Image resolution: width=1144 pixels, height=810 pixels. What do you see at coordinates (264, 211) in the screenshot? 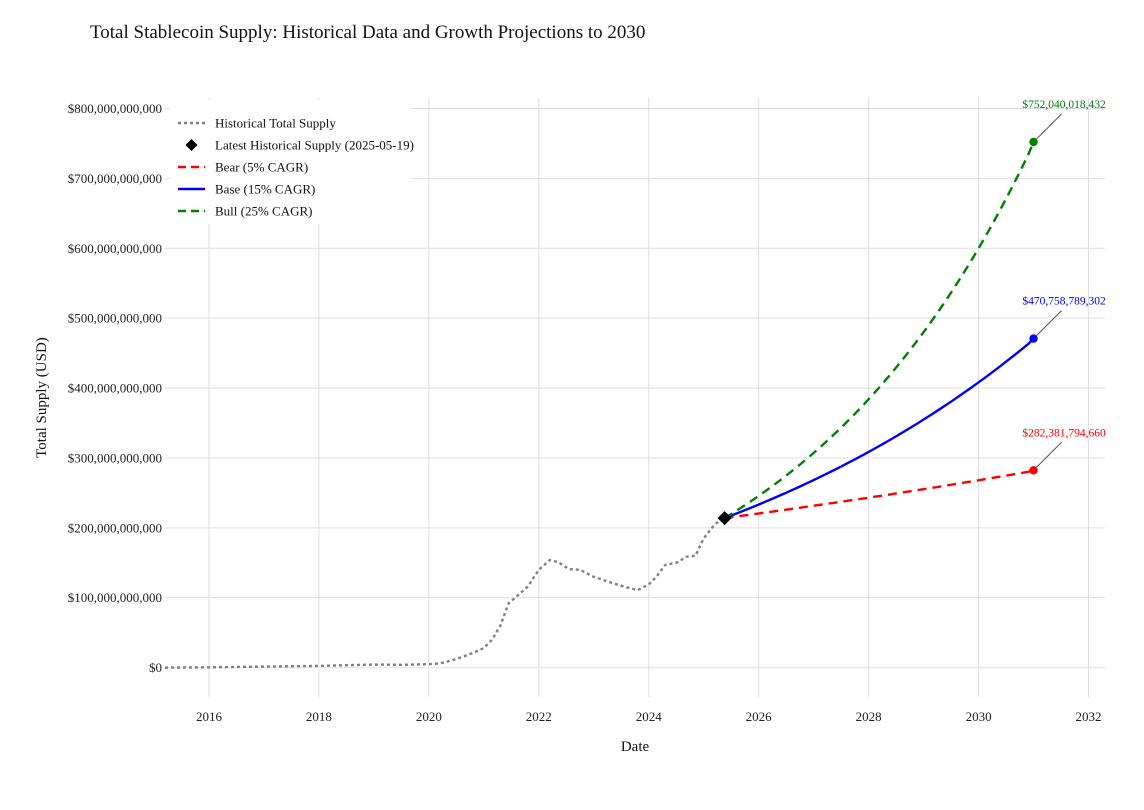
I see `legend-label: Bull (25% CAGR)` at bounding box center [264, 211].